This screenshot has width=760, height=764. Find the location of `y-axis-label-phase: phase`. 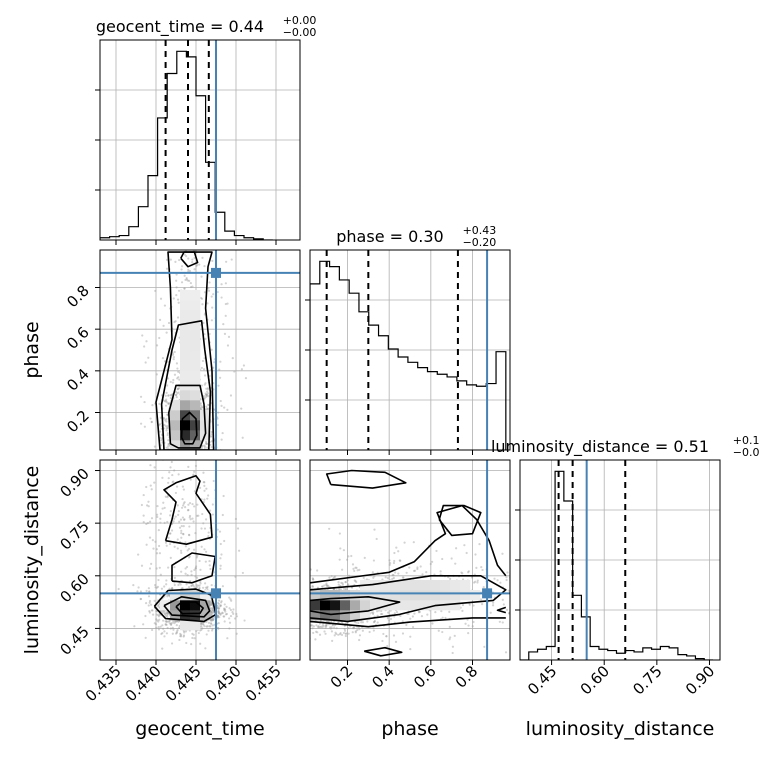

y-axis-label-phase: phase is located at coordinates (32, 349).